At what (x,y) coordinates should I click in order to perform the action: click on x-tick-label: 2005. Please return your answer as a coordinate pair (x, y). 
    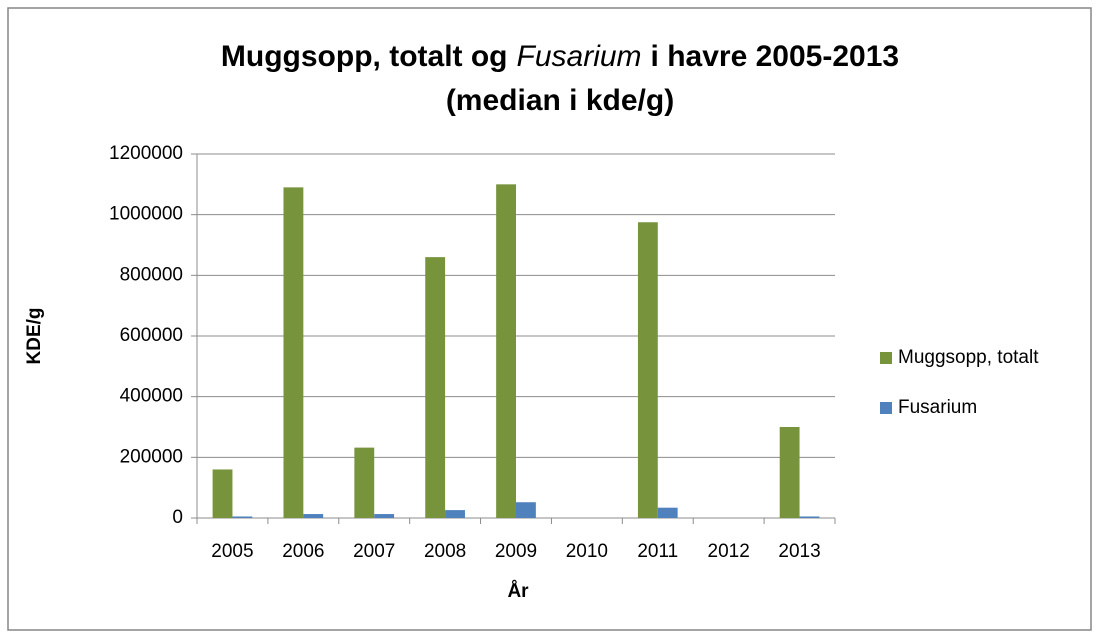
    Looking at the image, I should click on (232, 551).